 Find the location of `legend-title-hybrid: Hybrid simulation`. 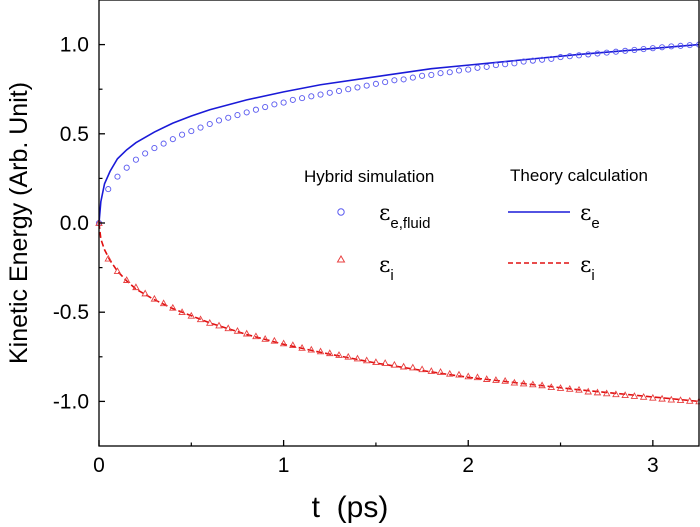

legend-title-hybrid: Hybrid simulation is located at coordinates (369, 176).